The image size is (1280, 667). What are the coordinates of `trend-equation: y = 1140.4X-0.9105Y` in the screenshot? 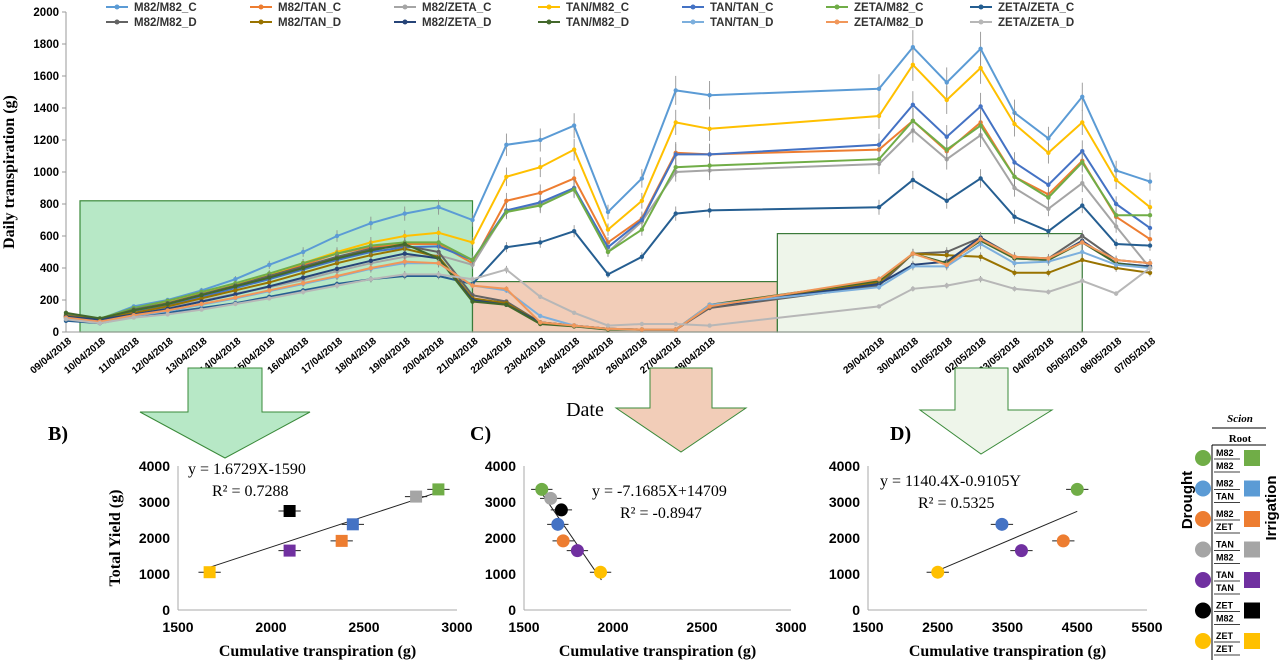 It's located at (950, 481).